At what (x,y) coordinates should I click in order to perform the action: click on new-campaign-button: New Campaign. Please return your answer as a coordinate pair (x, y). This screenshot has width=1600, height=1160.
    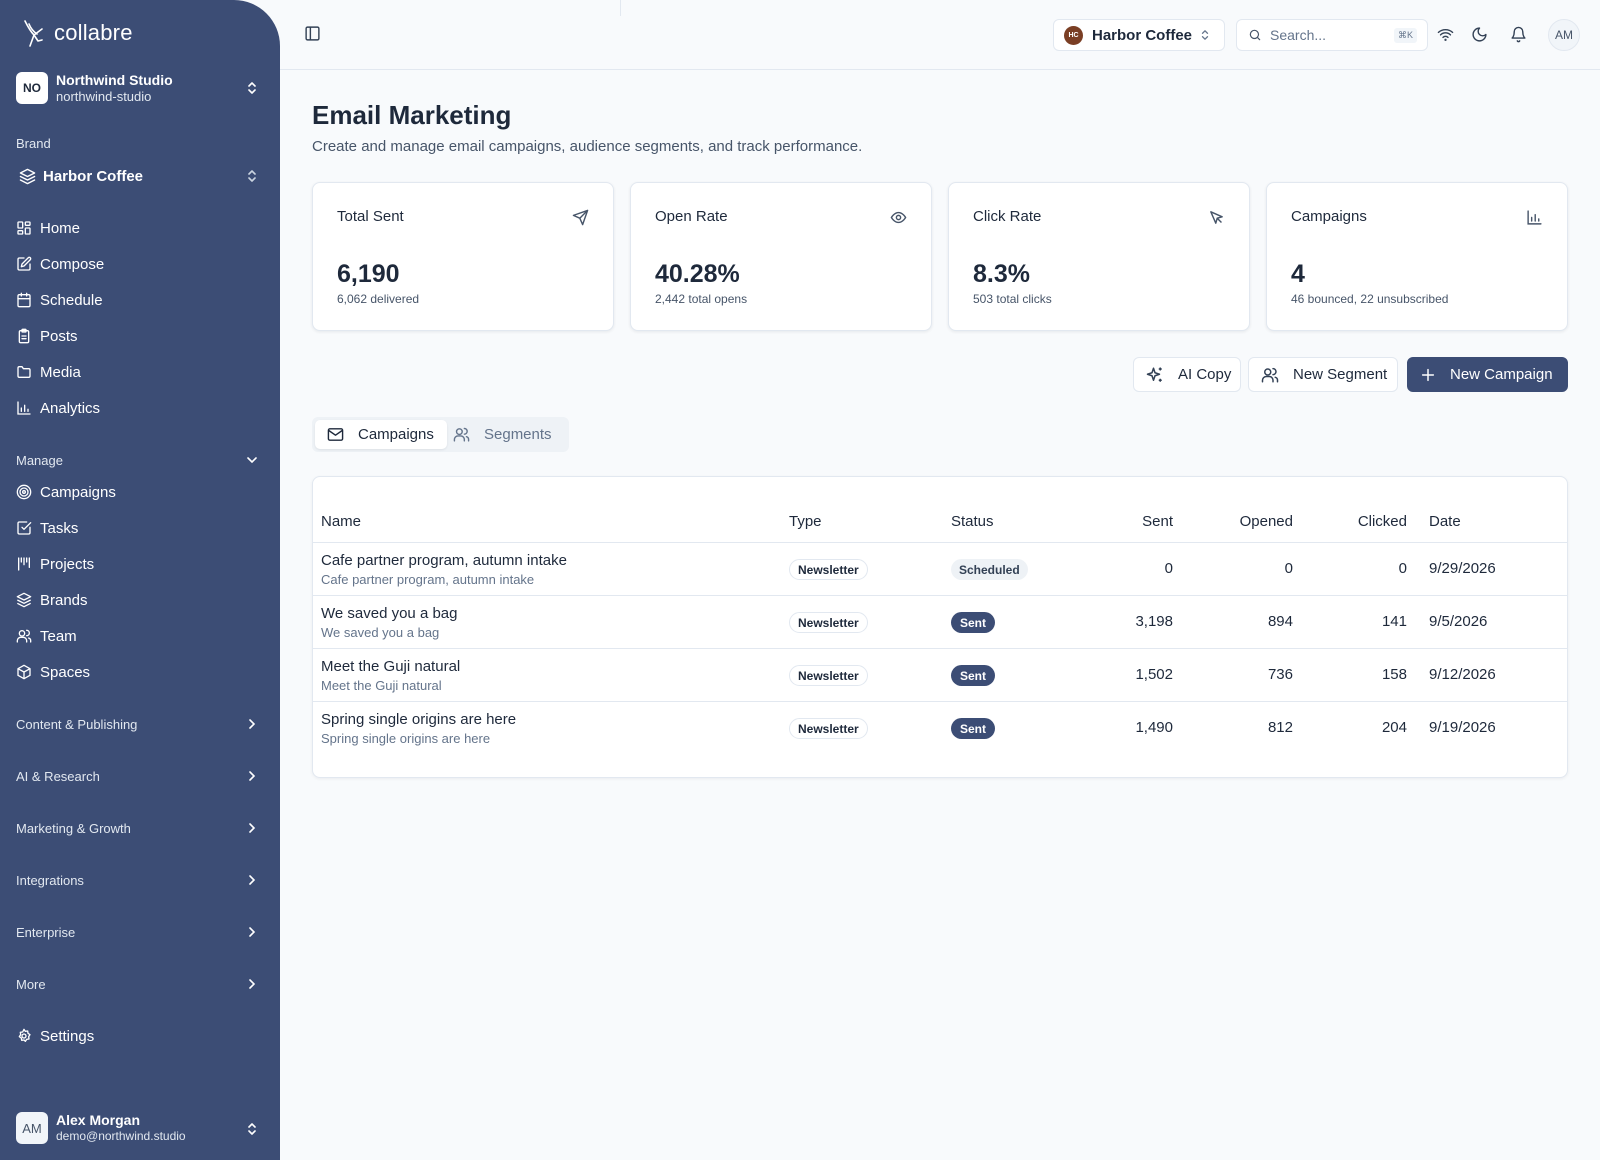
    Looking at the image, I should click on (1487, 374).